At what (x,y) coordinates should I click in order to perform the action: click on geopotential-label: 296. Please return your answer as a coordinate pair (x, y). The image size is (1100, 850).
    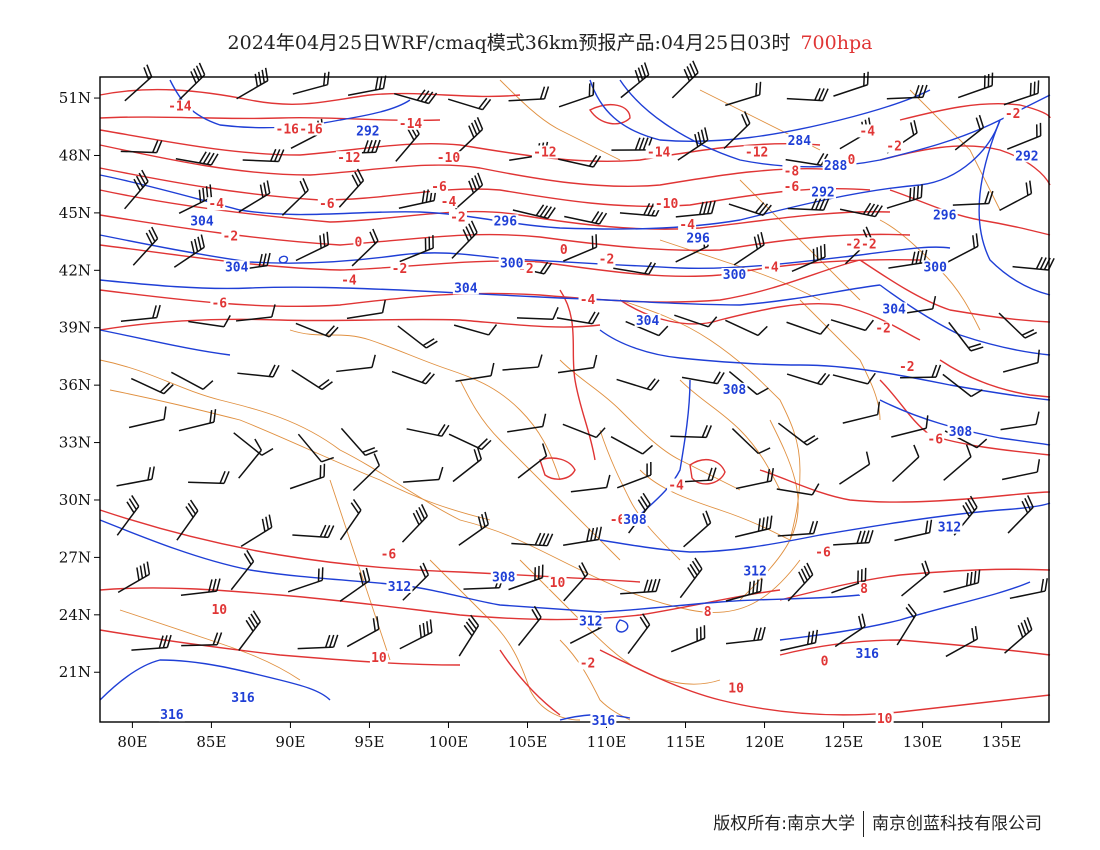
    Looking at the image, I should click on (506, 221).